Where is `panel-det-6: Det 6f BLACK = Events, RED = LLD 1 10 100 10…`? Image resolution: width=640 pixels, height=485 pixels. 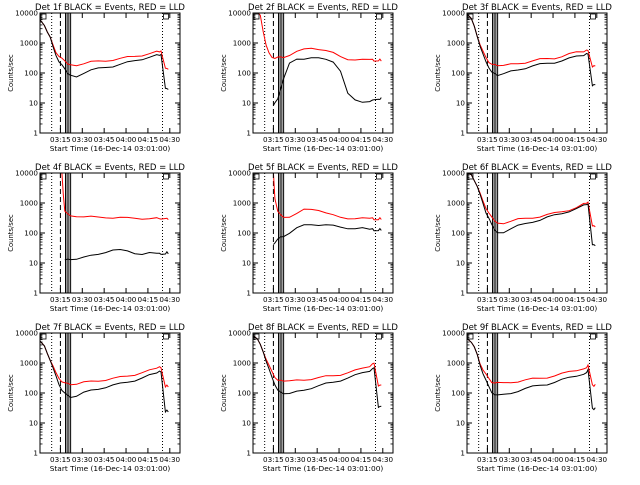 panel-det-6: Det 6f BLACK = Events, RED = LLD 1 10 100 10… is located at coordinates (523, 238).